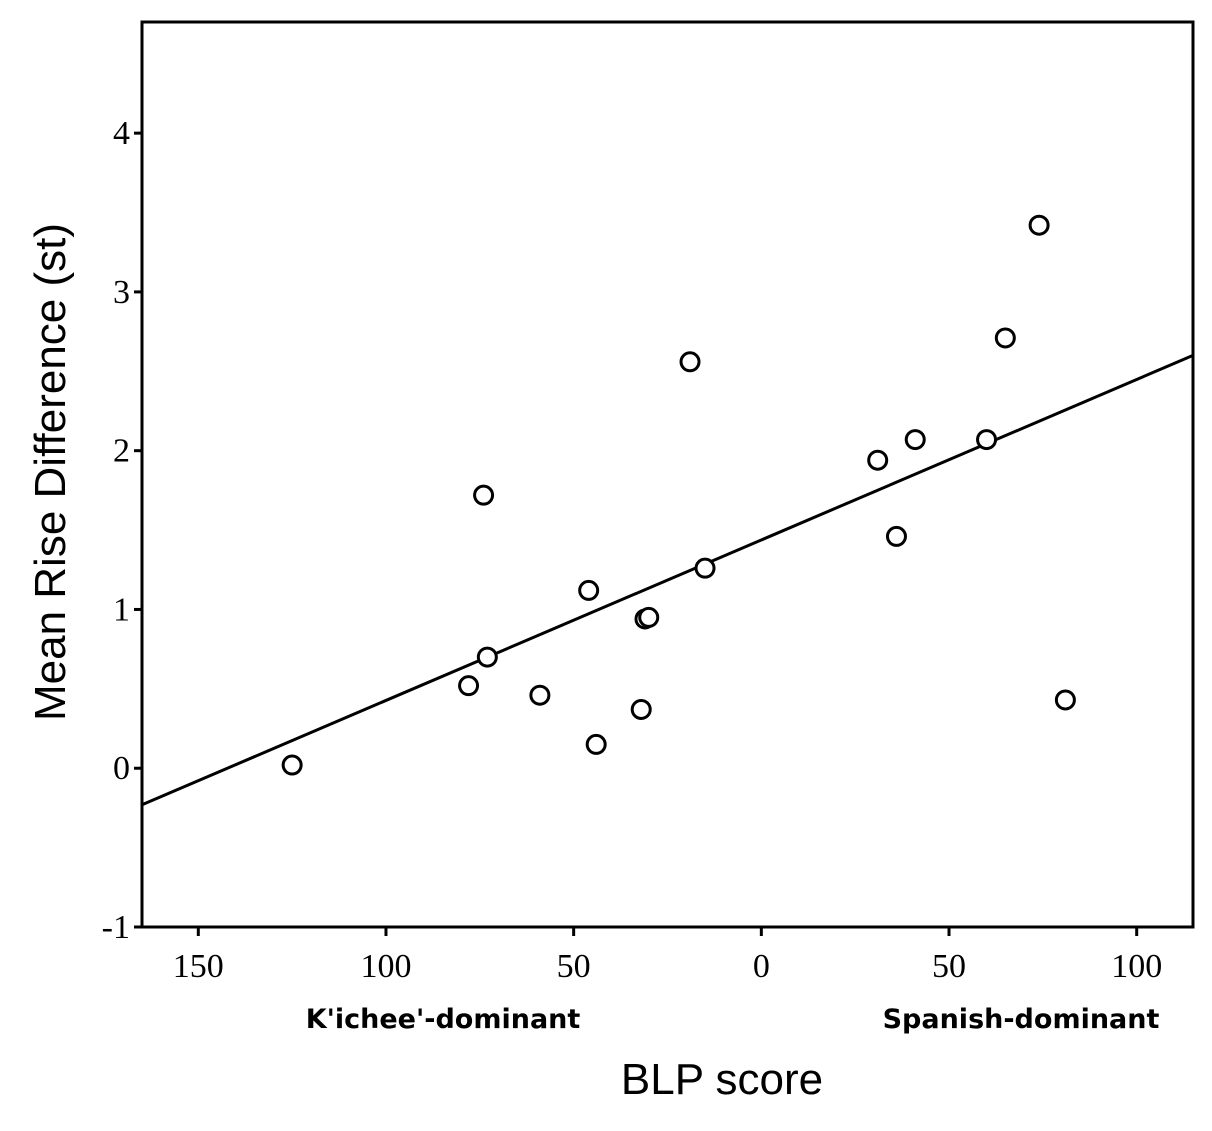  Describe the element at coordinates (667, 956) in the screenshot. I see `x-axis-ticks: 150 100 50 0 50 100` at that location.